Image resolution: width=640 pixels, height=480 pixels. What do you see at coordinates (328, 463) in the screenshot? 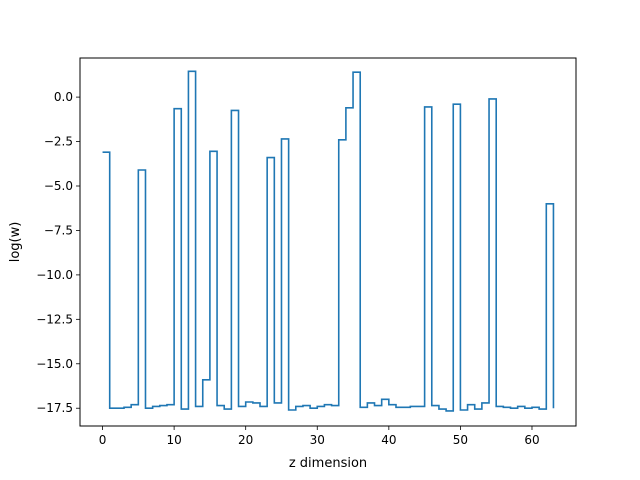
I see `x-axis-label: z dimension` at bounding box center [328, 463].